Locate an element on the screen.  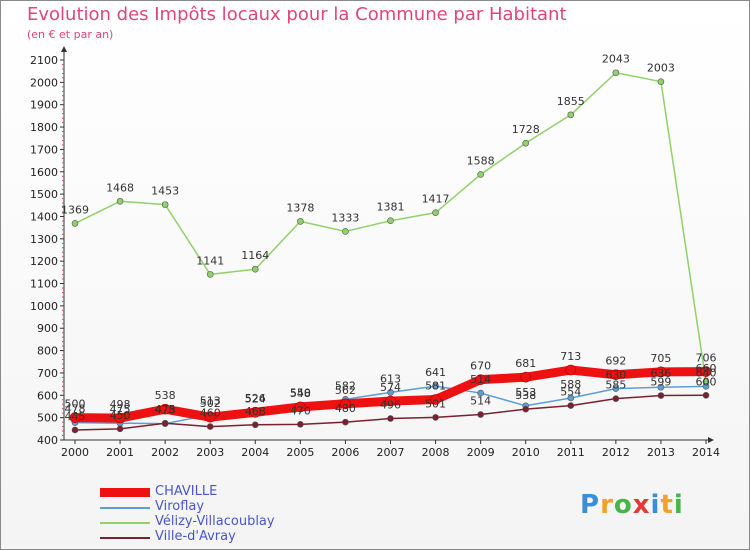
data-label-viroflay: 582 is located at coordinates (345, 385).